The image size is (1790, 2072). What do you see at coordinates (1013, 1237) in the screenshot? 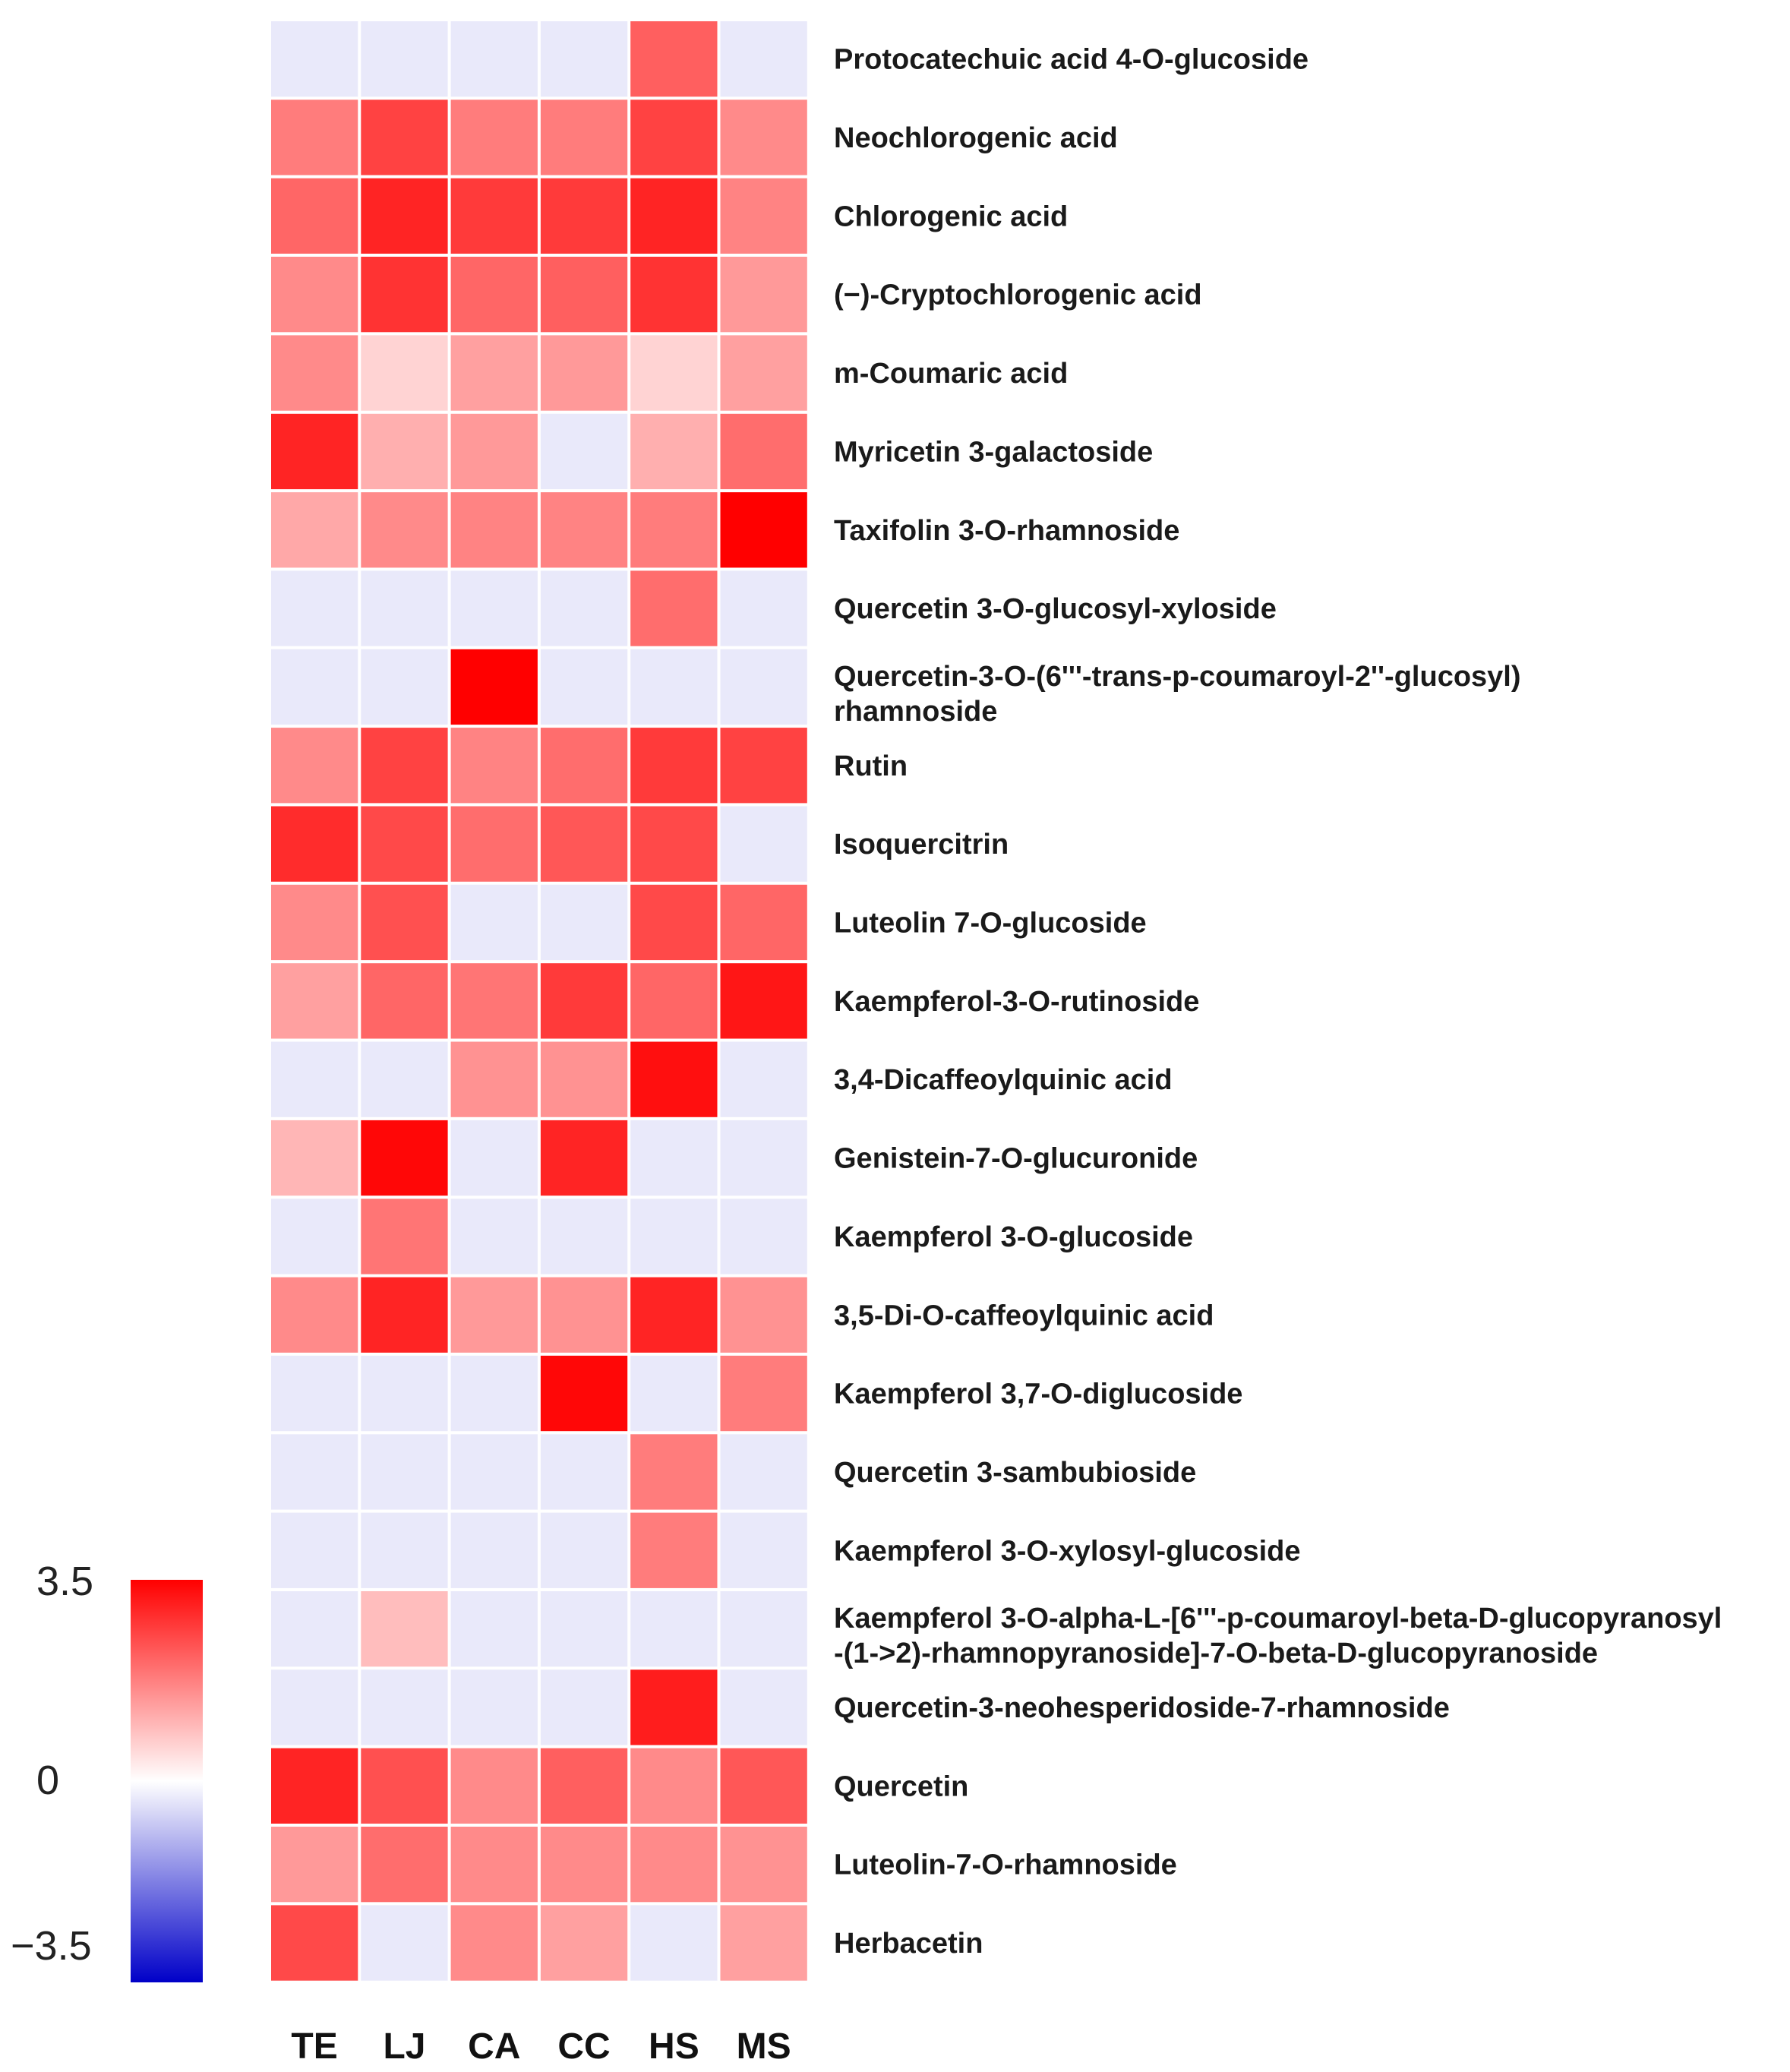
I see `row-label: Kaempferol 3-O-glucoside` at bounding box center [1013, 1237].